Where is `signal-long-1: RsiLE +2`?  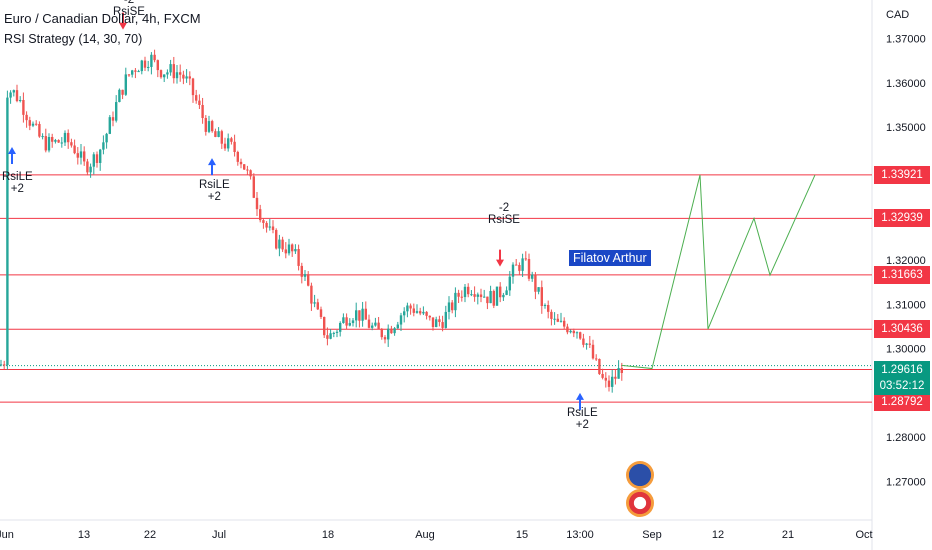 signal-long-1: RsiLE +2 is located at coordinates (17, 183).